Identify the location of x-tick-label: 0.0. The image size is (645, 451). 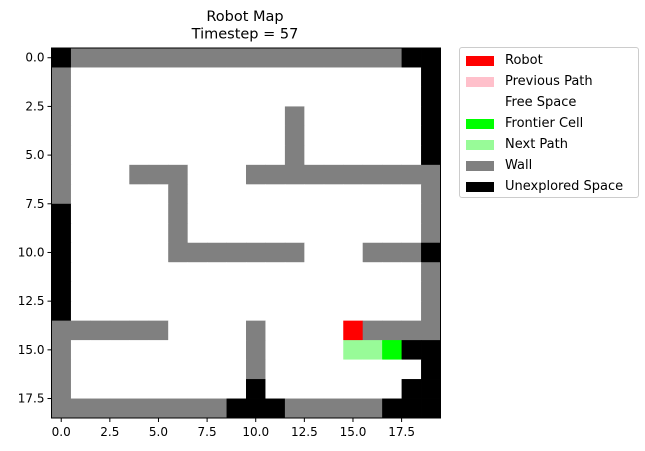
(61, 432).